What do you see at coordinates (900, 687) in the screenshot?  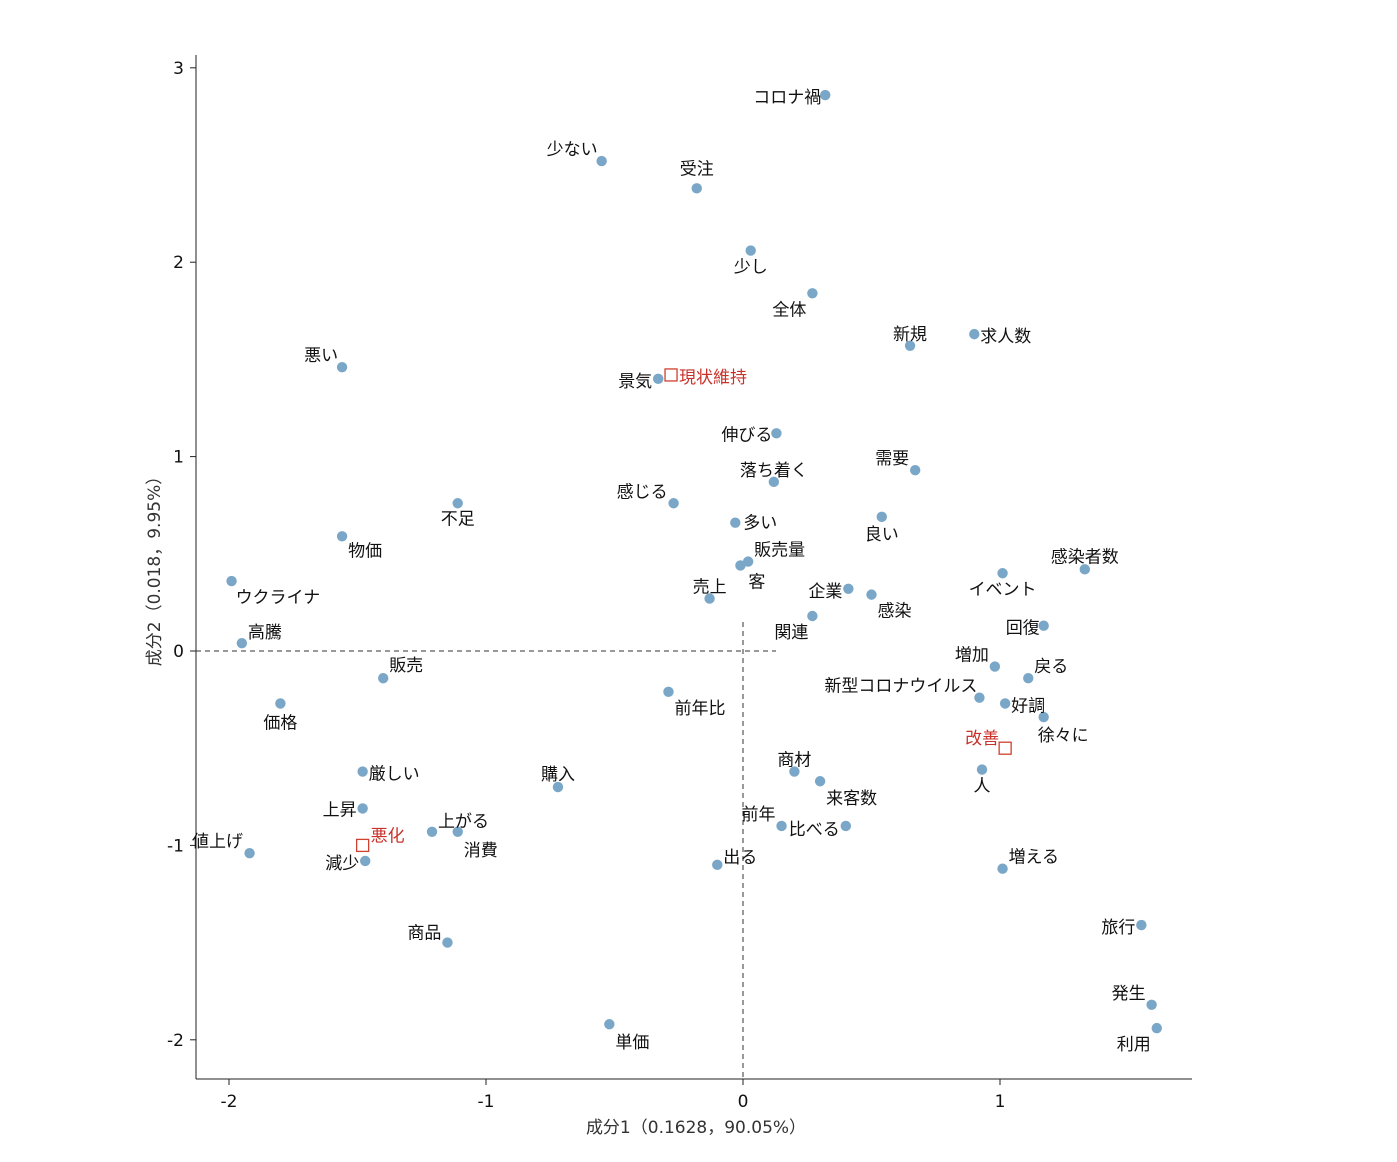 I see `word-label: 新型コロナウイルス` at bounding box center [900, 687].